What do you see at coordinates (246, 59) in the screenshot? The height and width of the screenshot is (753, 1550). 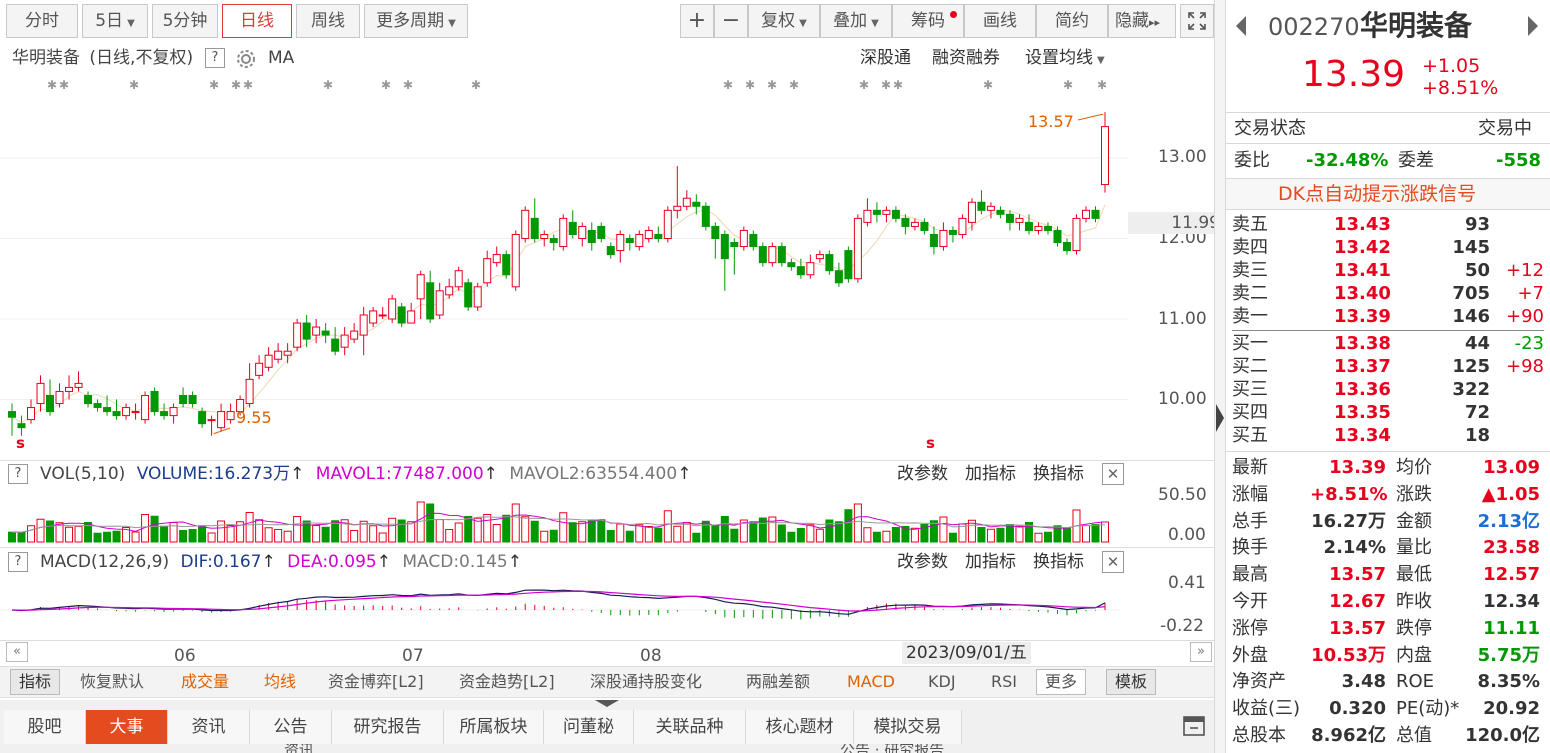 I see `gear-icon` at bounding box center [246, 59].